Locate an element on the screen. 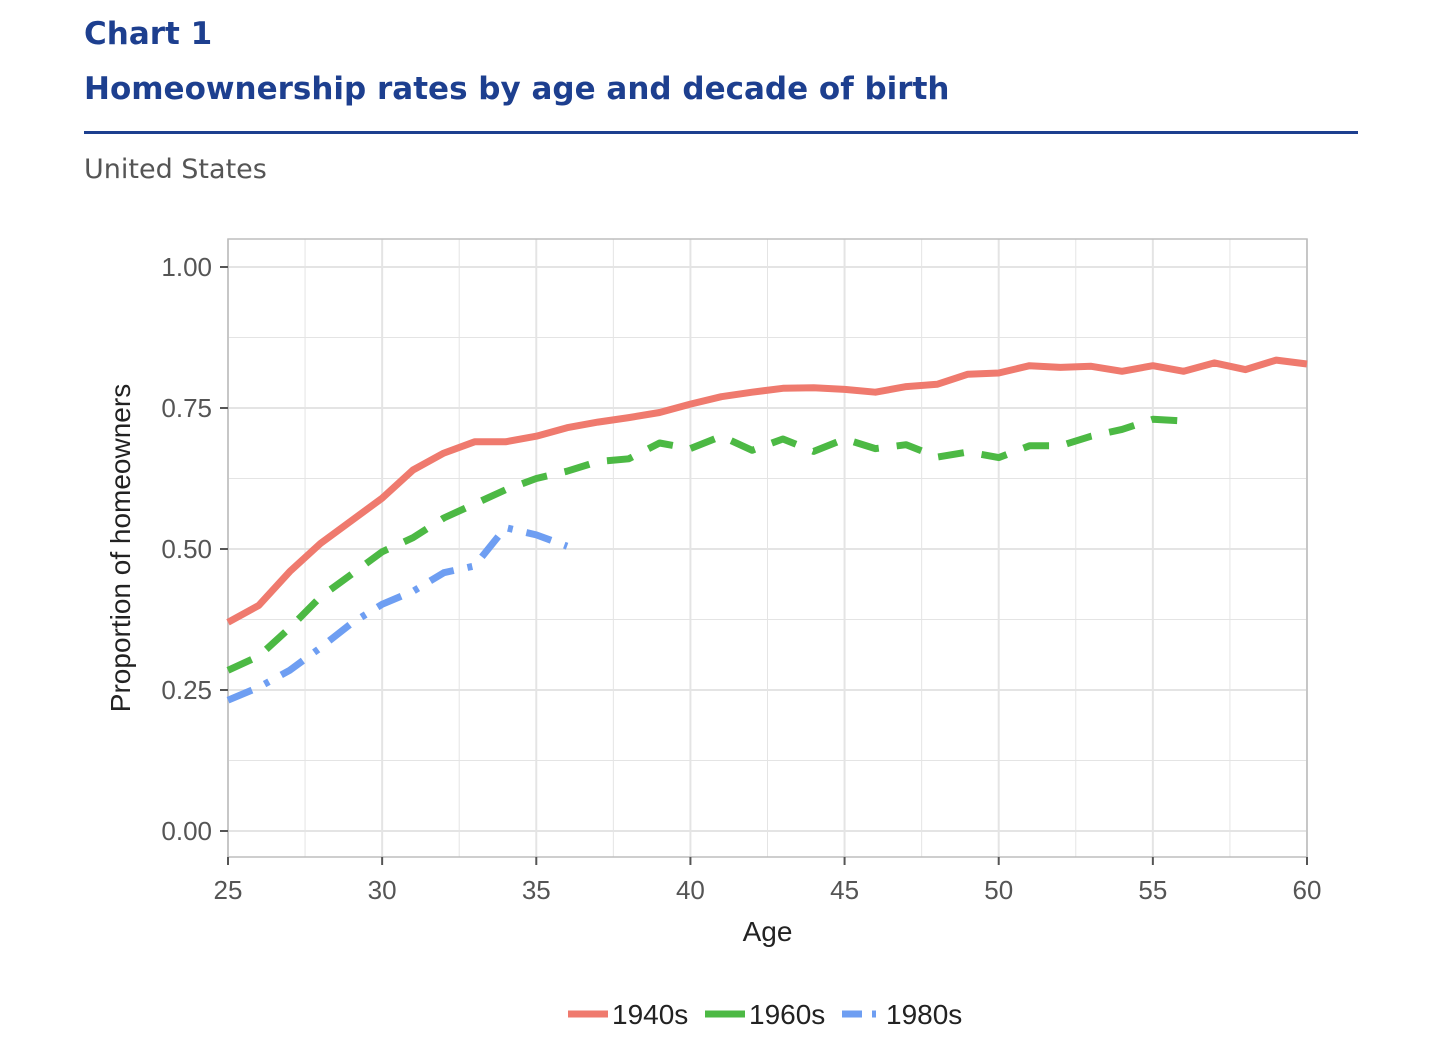  y-tick-label: 0.50 is located at coordinates (186, 549).